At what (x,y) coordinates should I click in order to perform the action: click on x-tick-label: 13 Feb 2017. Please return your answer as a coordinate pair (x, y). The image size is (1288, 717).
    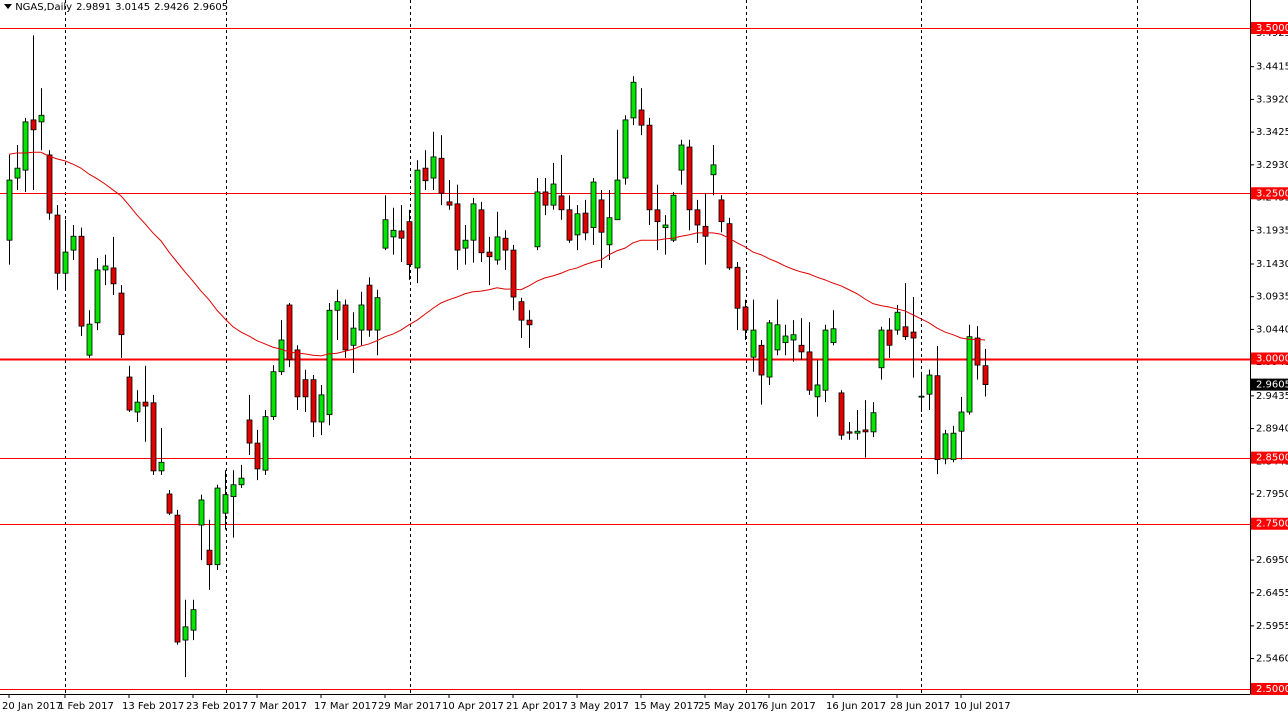
    Looking at the image, I should click on (153, 706).